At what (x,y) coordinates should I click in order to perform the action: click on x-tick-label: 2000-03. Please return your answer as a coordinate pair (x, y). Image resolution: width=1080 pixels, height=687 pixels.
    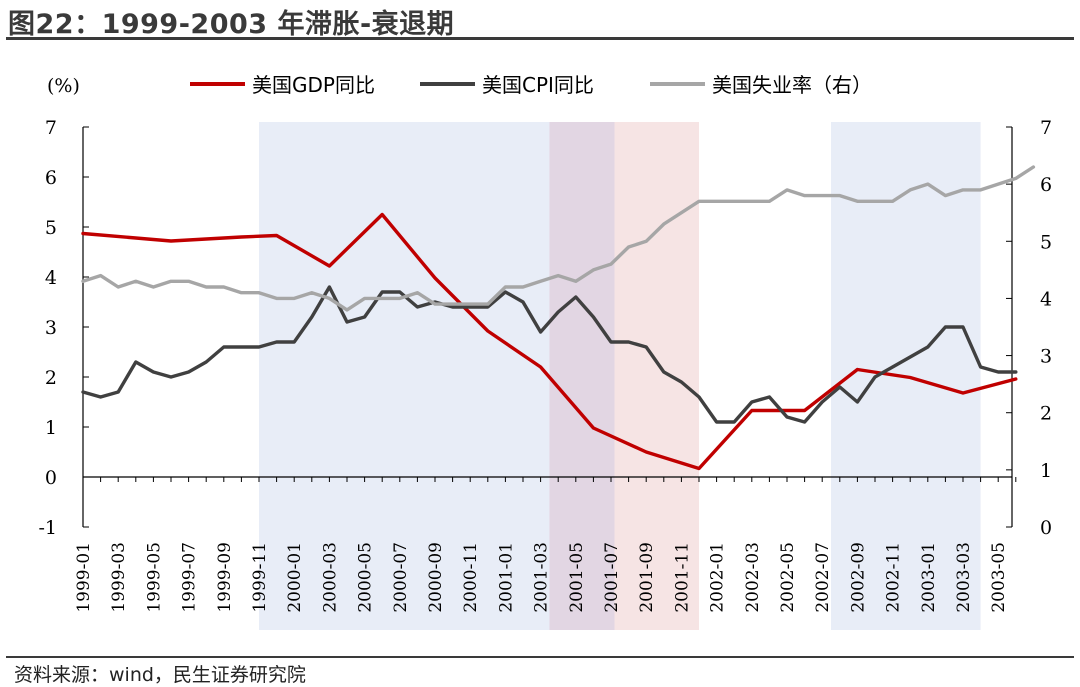
    Looking at the image, I should click on (330, 577).